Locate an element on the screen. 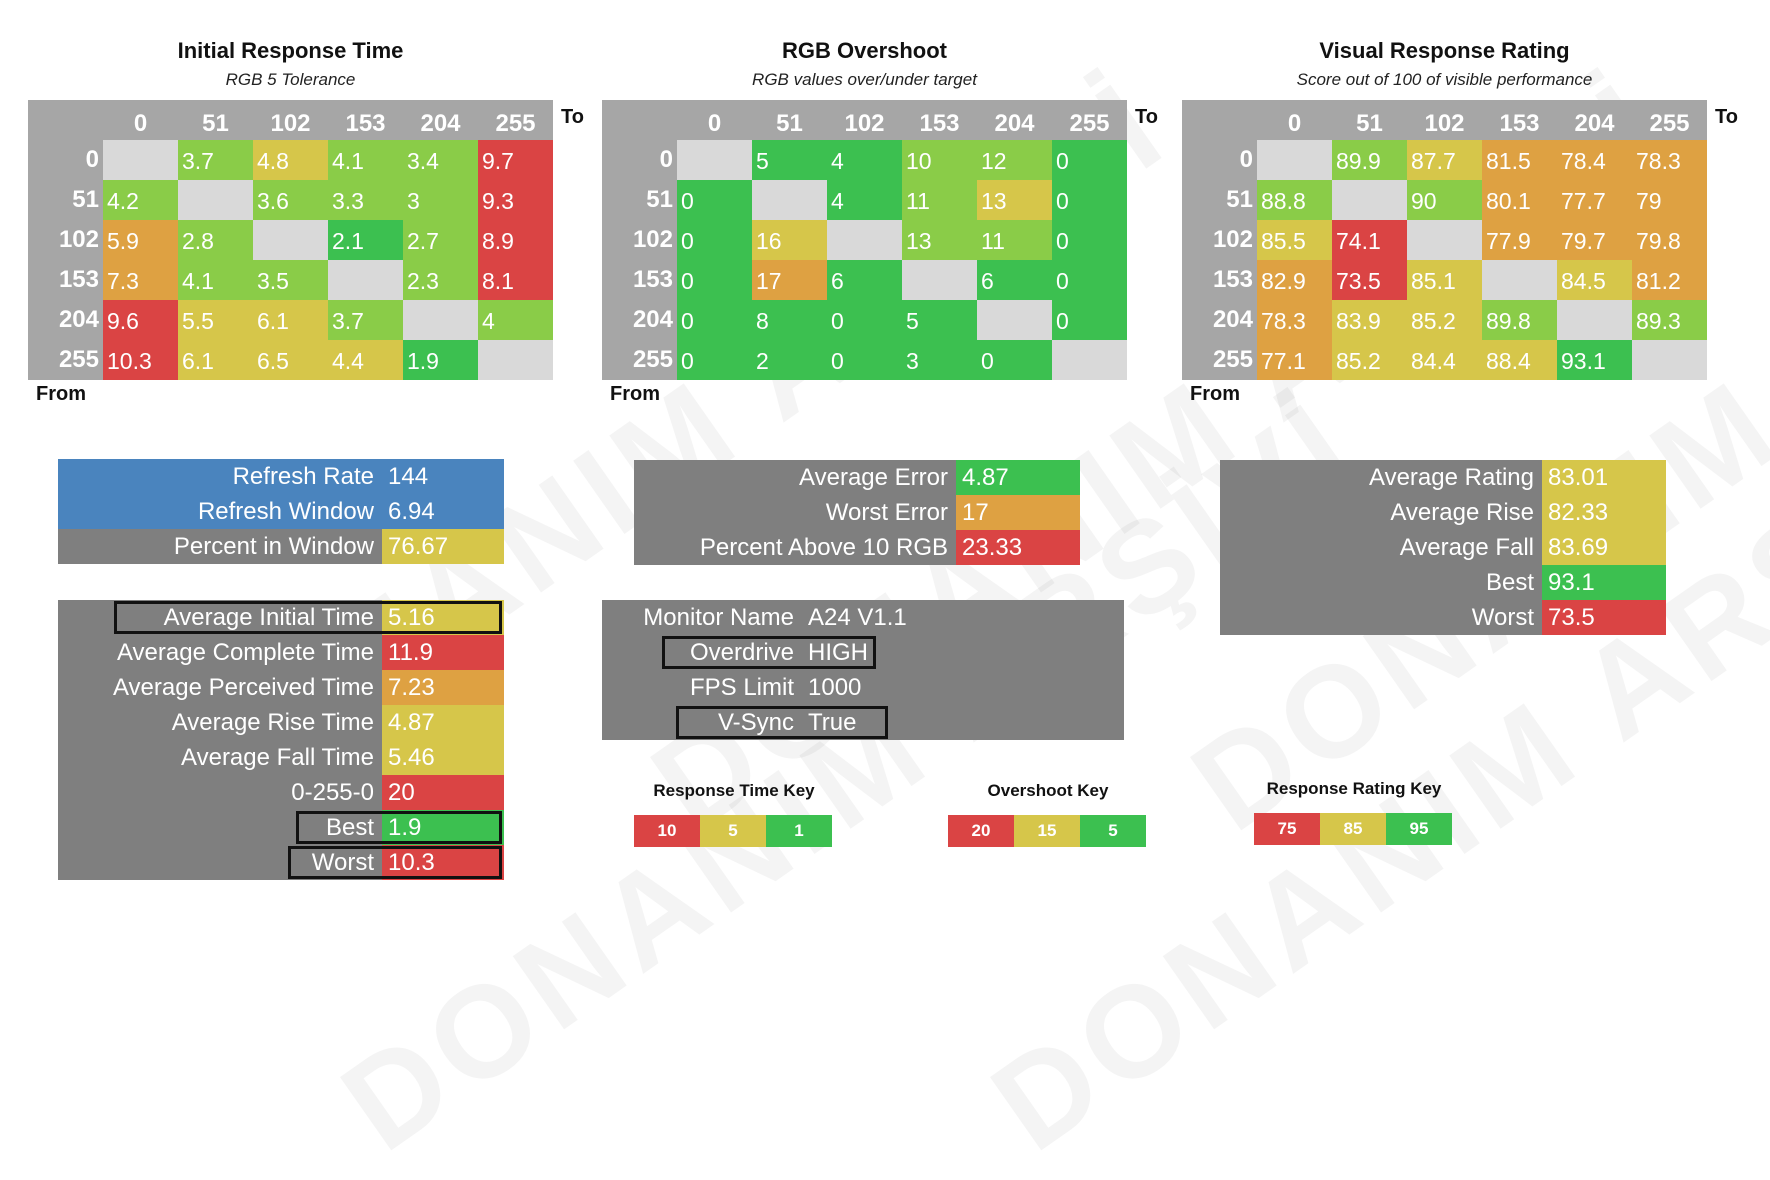 This screenshot has height=1180, width=1770. stat-label: Best is located at coordinates (349, 827).